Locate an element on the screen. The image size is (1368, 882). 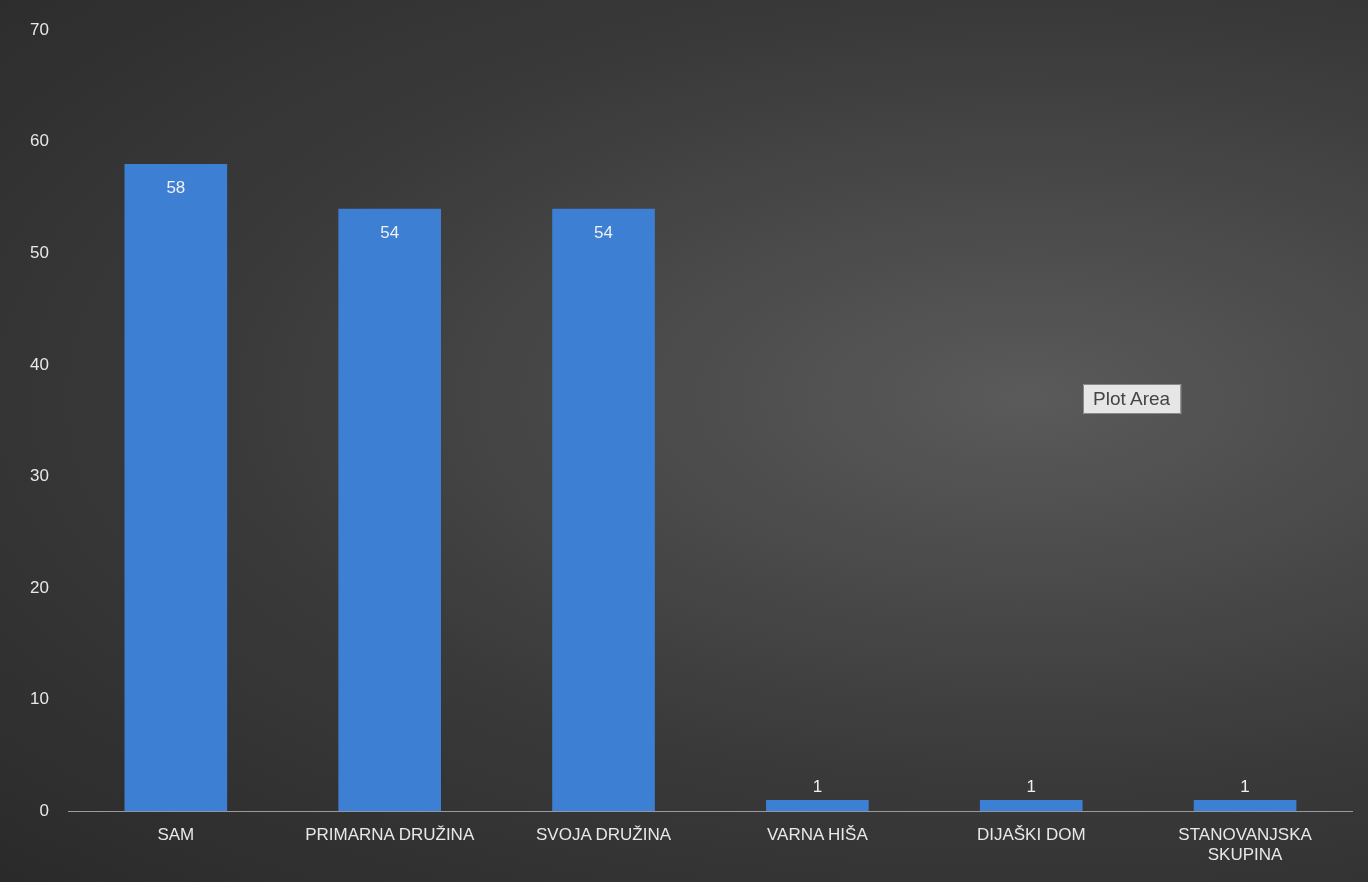
y-tick-label: 30 is located at coordinates (39, 476).